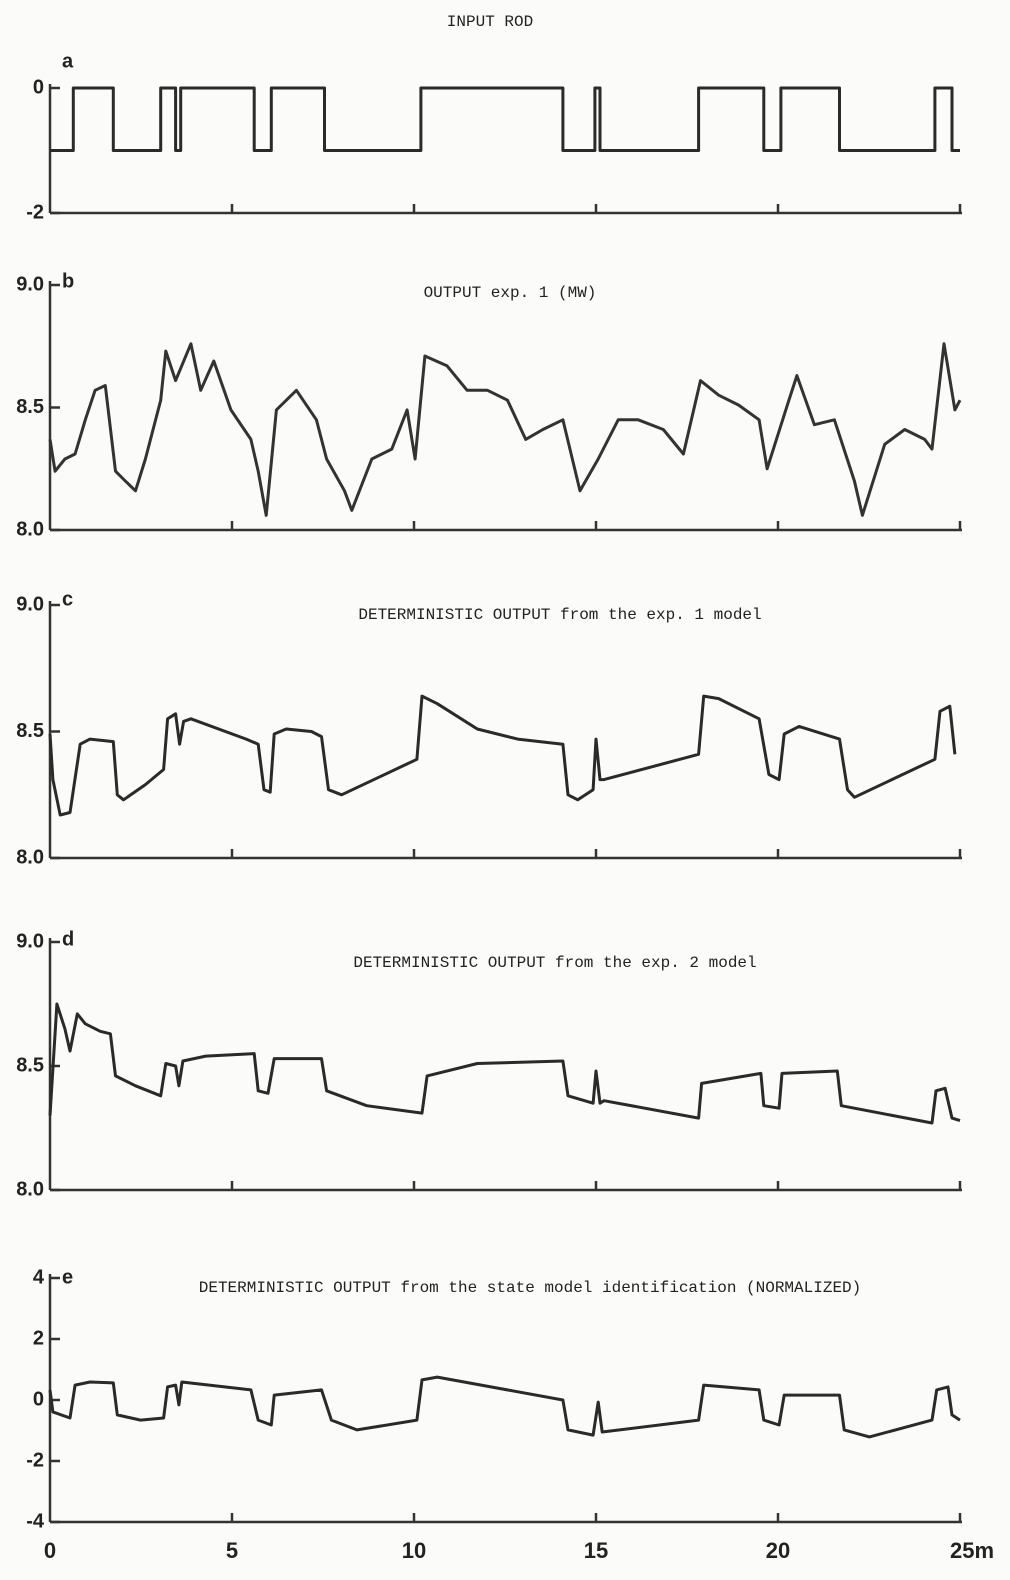  What do you see at coordinates (67, 1277) in the screenshot?
I see `panel-label: e` at bounding box center [67, 1277].